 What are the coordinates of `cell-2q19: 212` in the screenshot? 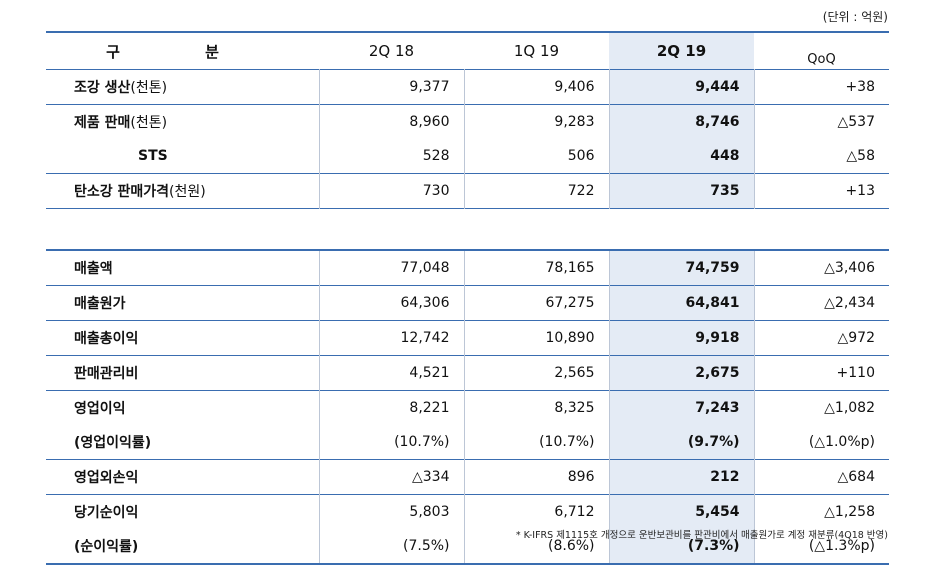 It's located at (681, 477).